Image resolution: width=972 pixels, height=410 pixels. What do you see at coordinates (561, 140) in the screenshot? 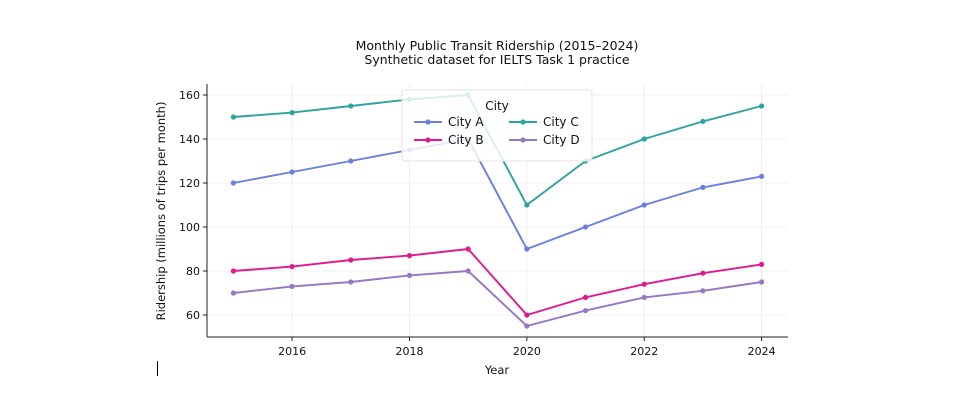
I see `legend-label: City D` at bounding box center [561, 140].